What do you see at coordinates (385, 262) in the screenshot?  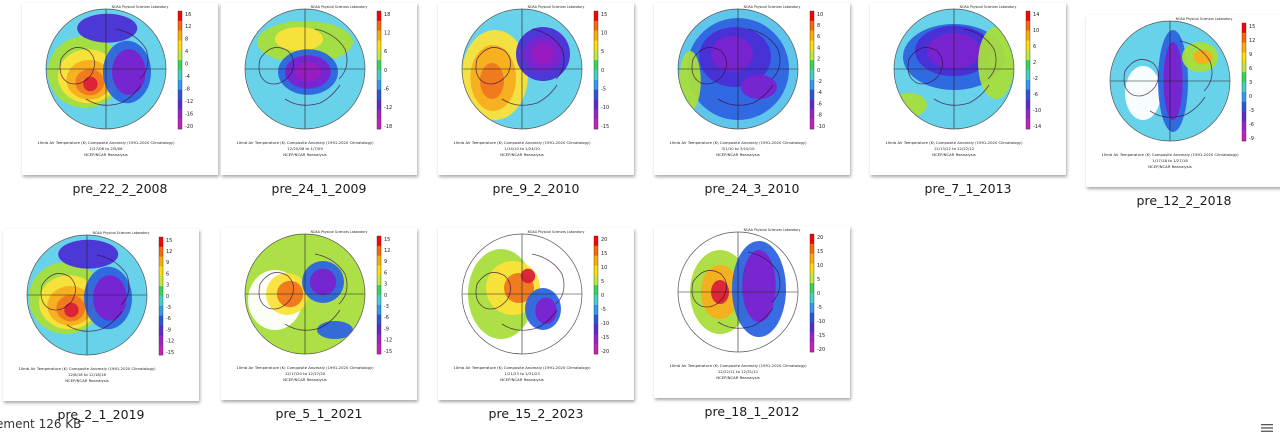 I see `colorbar-tick-label: 9` at bounding box center [385, 262].